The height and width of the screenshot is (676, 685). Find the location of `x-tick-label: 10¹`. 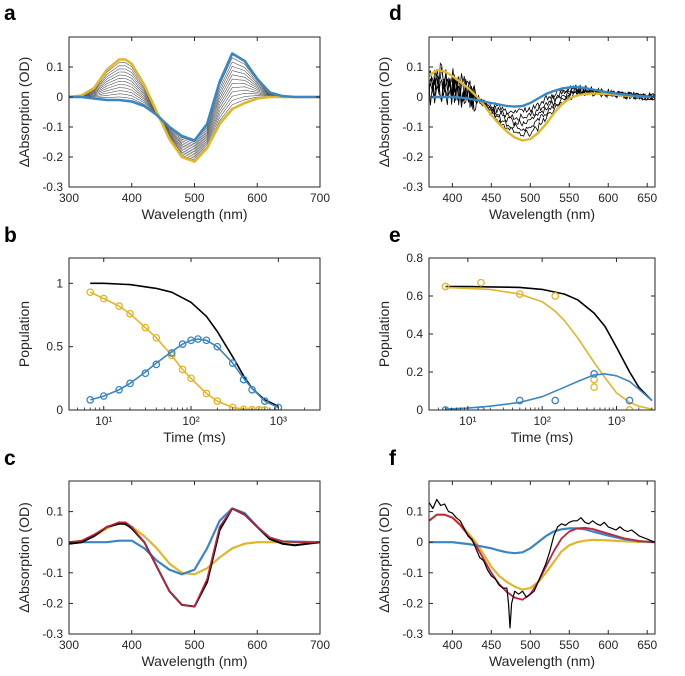

x-tick-label: 10¹ is located at coordinates (467, 421).